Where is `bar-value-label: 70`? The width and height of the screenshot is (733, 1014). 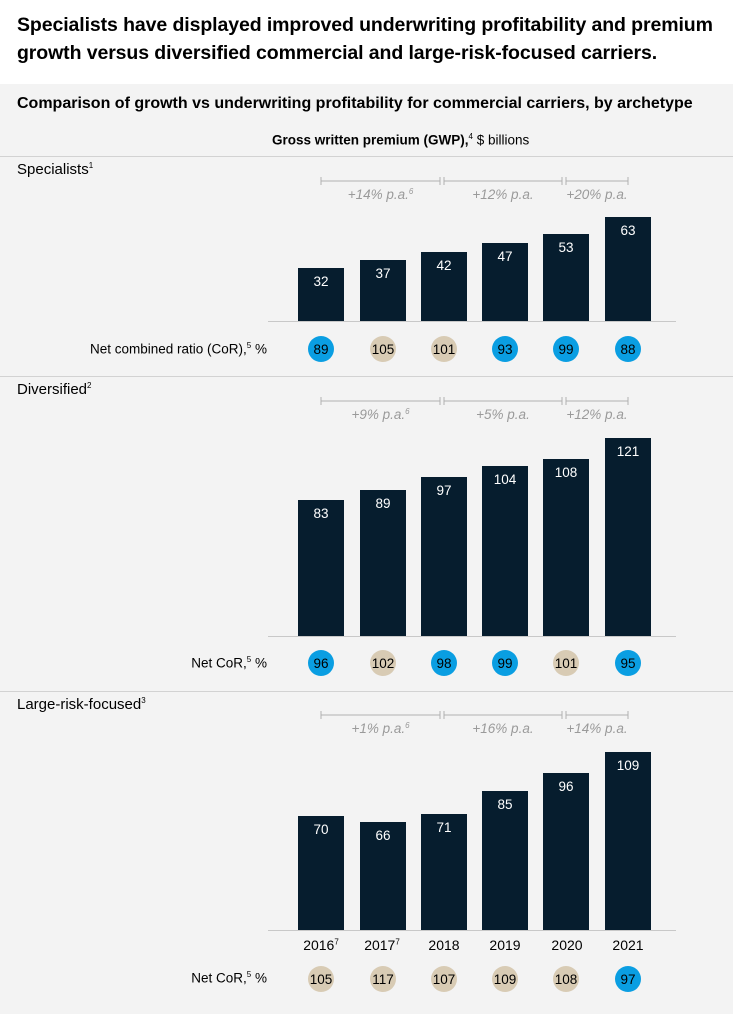 bar-value-label: 70 is located at coordinates (320, 829).